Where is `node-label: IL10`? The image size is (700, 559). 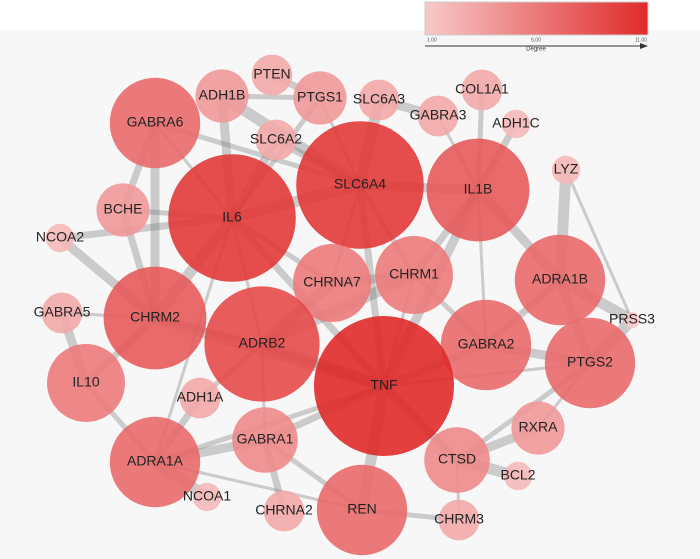 node-label: IL10 is located at coordinates (85, 382).